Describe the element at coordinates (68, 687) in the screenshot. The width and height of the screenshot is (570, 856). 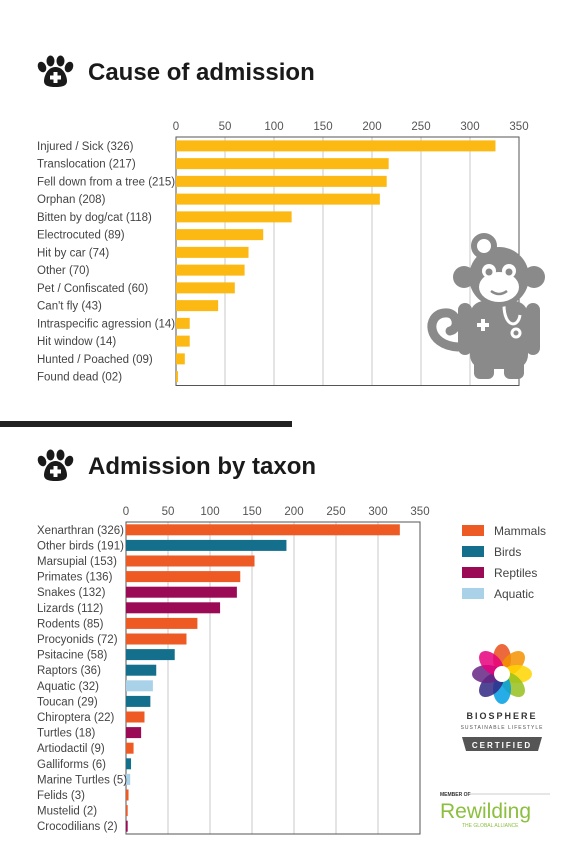
I see `category-label: Aquatic (32)` at that location.